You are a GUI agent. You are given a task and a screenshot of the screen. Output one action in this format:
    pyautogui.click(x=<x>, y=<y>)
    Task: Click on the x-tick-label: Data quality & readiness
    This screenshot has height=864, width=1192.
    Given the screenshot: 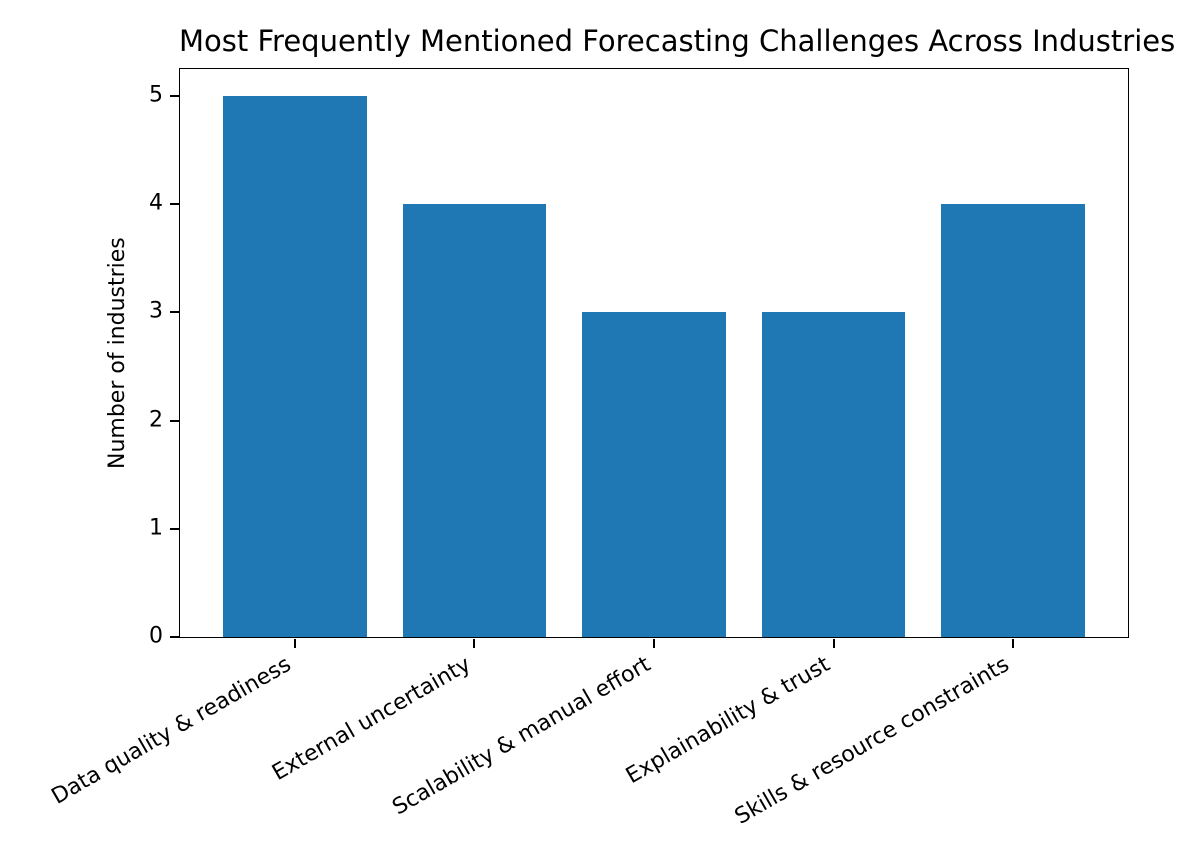 What is the action you would take?
    pyautogui.click(x=171, y=731)
    